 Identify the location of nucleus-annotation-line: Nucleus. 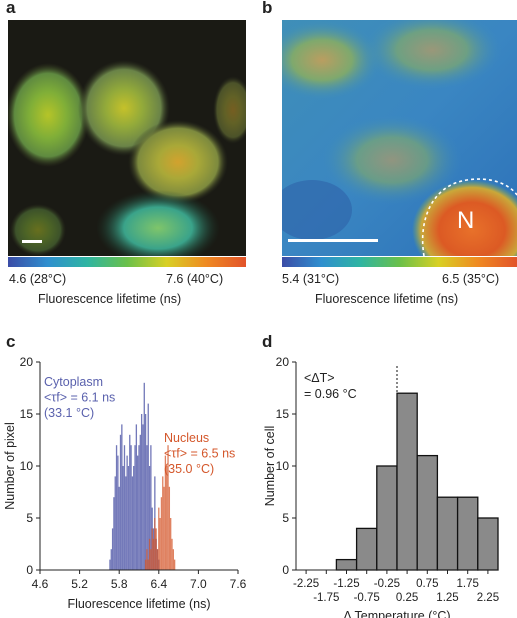
(186, 438).